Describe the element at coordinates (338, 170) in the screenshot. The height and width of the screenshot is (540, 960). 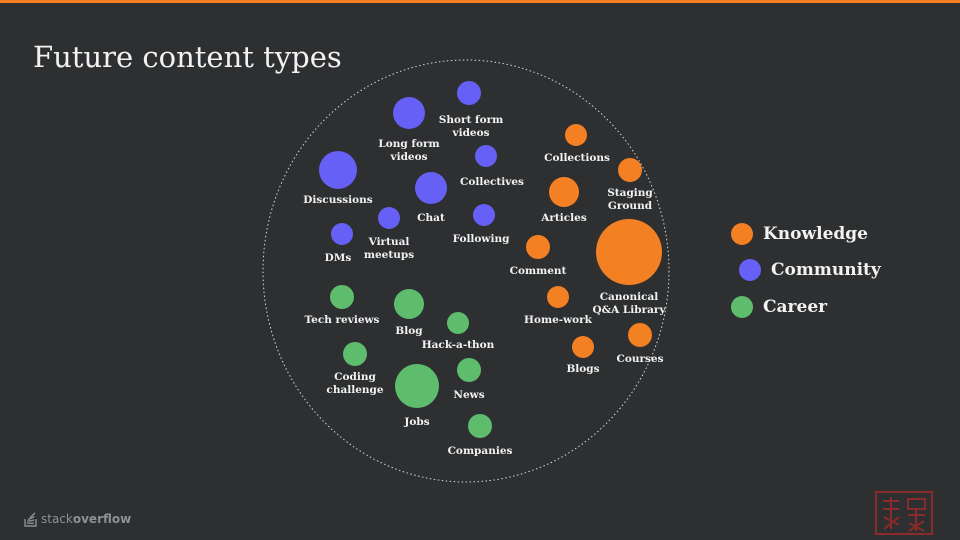
I see `bubble-discussions` at that location.